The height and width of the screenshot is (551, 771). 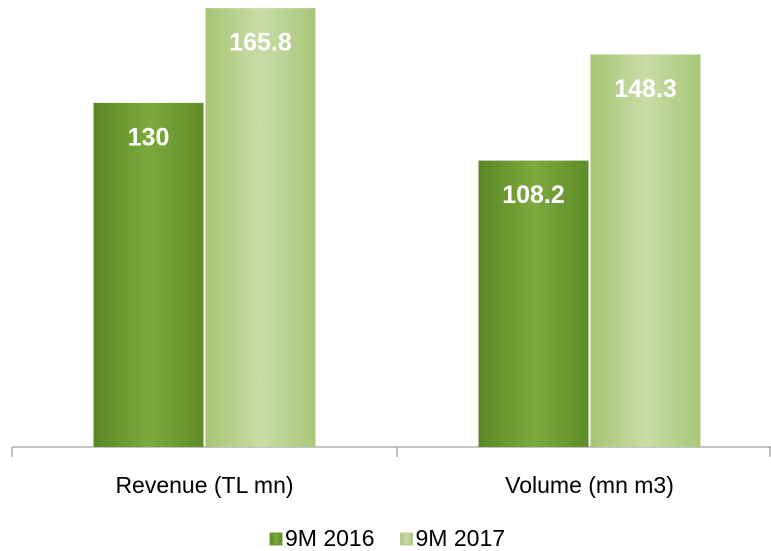 I want to click on x-tick-label: Volume (mn m3), so click(x=589, y=485).